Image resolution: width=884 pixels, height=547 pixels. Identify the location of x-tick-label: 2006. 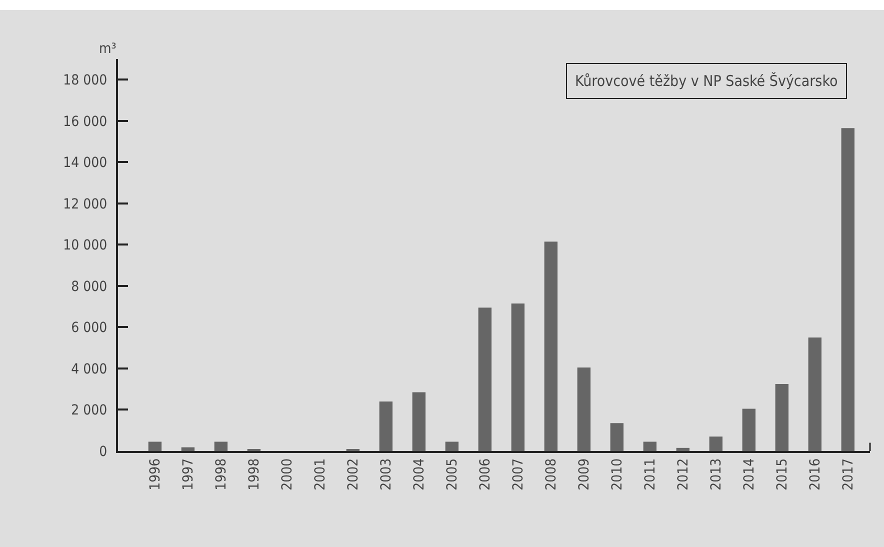
(485, 474).